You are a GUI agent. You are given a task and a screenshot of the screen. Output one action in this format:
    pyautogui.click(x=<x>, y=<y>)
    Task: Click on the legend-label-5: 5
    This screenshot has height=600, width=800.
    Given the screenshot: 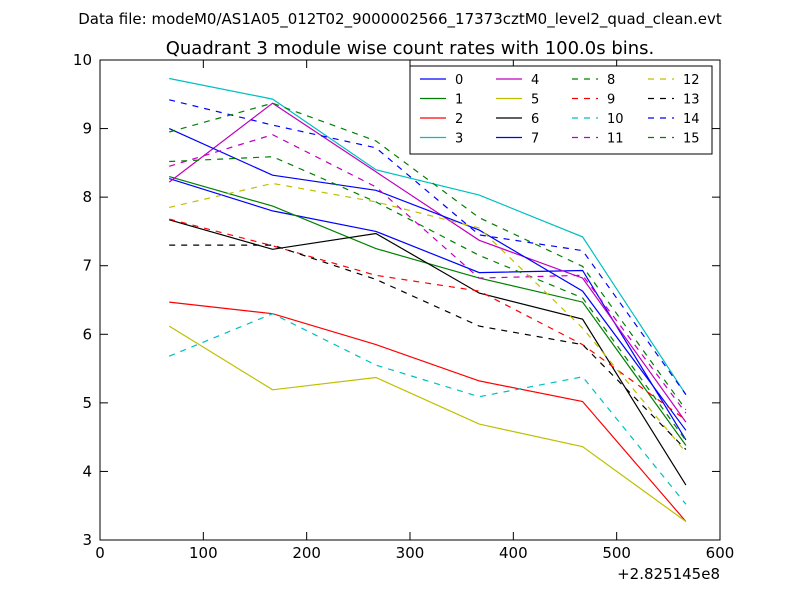 What is the action you would take?
    pyautogui.click(x=535, y=100)
    